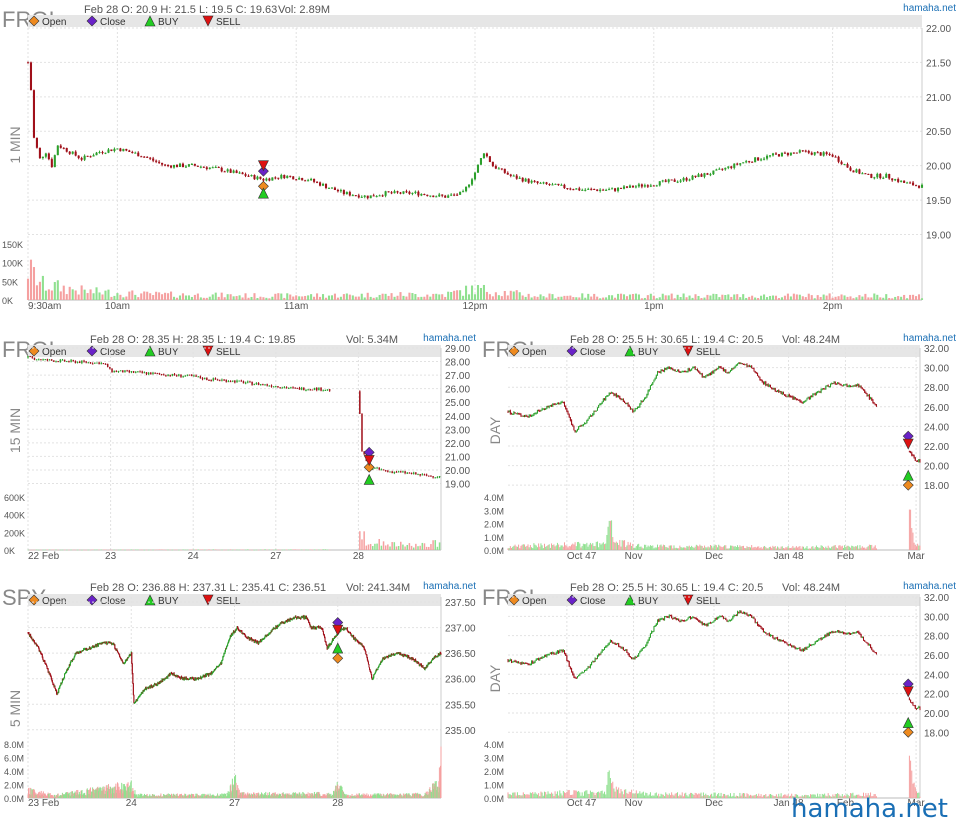 This screenshot has height=831, width=960. Describe the element at coordinates (9, 551) in the screenshot. I see `volume-tick-label: 0K` at that location.